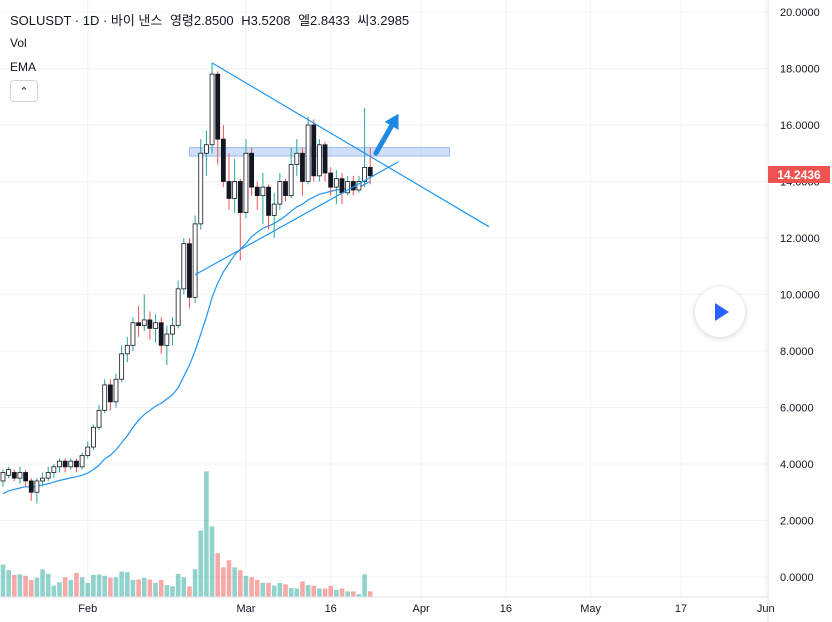 This screenshot has height=622, width=832. I want to click on ema-indicator-label: EMA, so click(23, 67).